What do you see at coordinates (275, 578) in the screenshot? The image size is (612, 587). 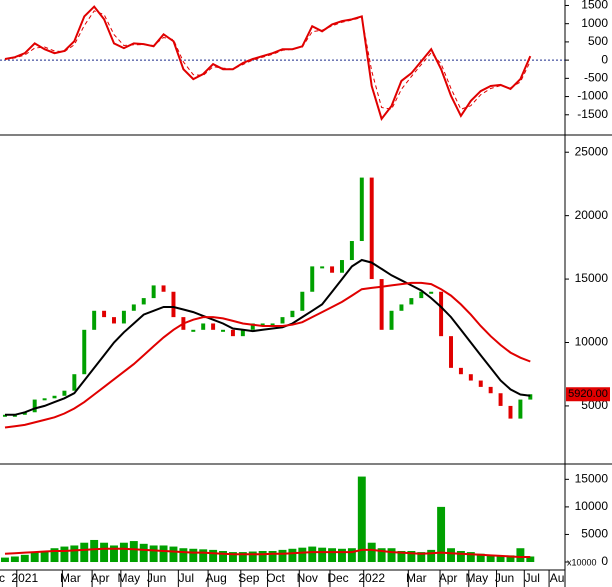 I see `x-tick-label: Oct` at bounding box center [275, 578].